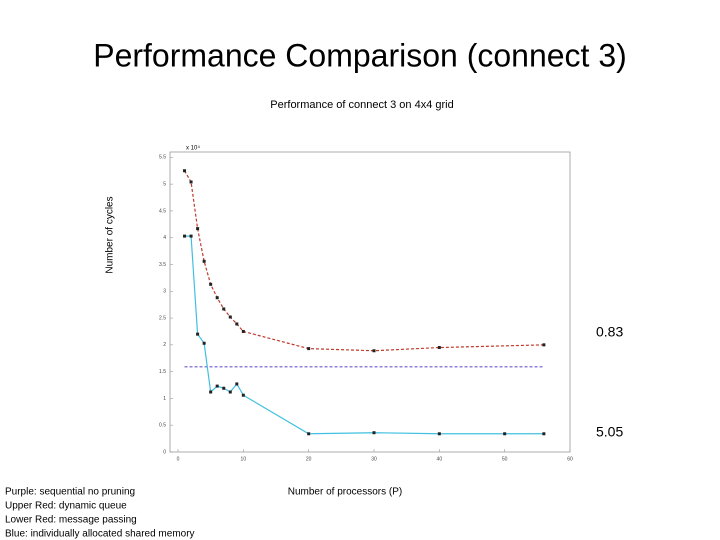  I want to click on y-tick-label: 2.5, so click(162, 318).